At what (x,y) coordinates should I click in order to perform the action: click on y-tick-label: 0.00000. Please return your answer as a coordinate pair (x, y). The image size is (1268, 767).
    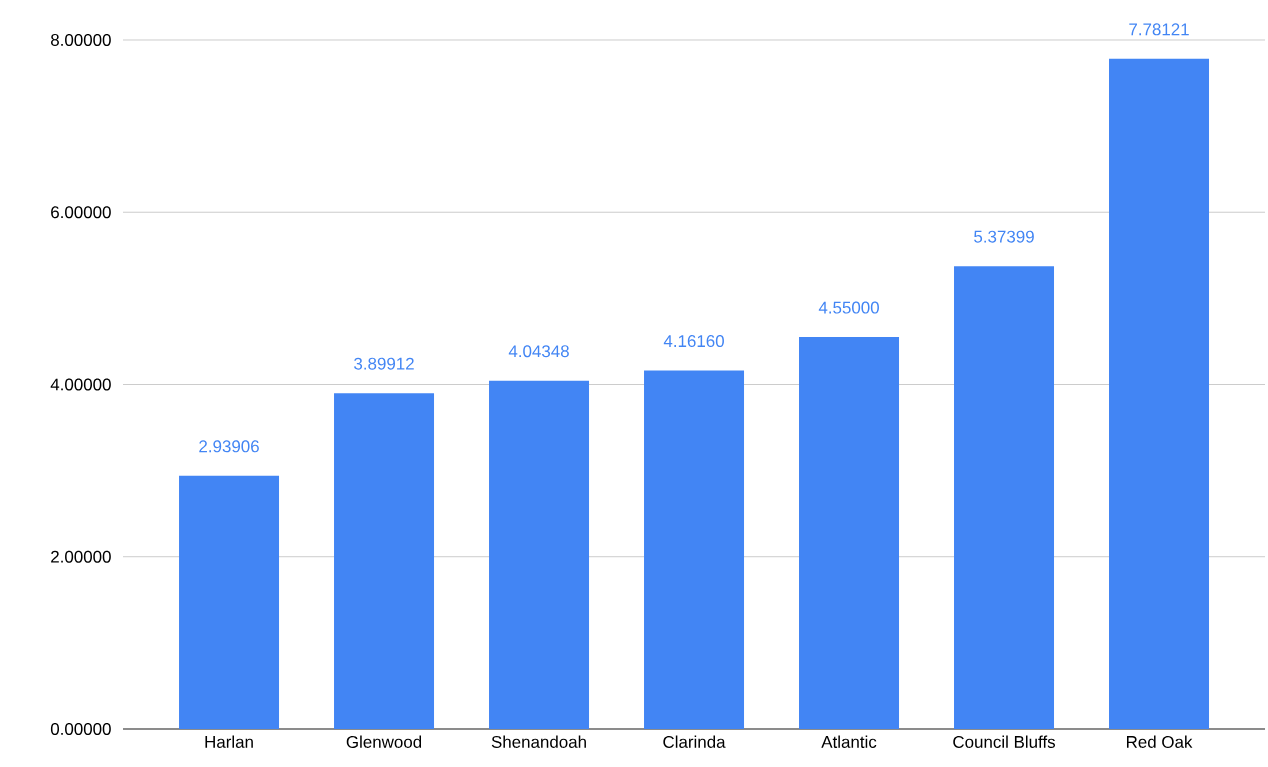
    Looking at the image, I should click on (80, 728).